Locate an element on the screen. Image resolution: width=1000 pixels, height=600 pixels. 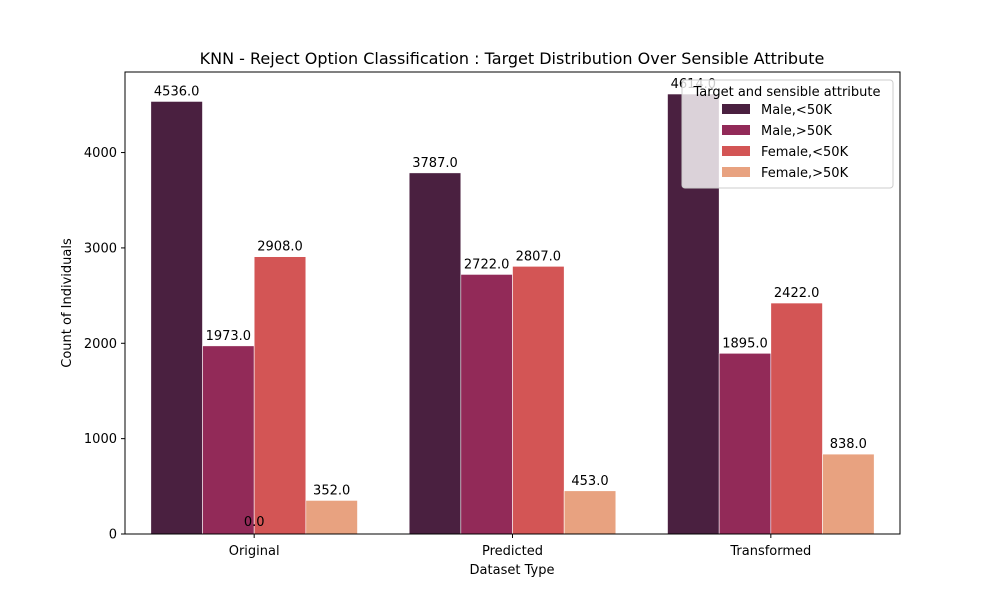
bar-value-label: 2722.0 is located at coordinates (487, 264).